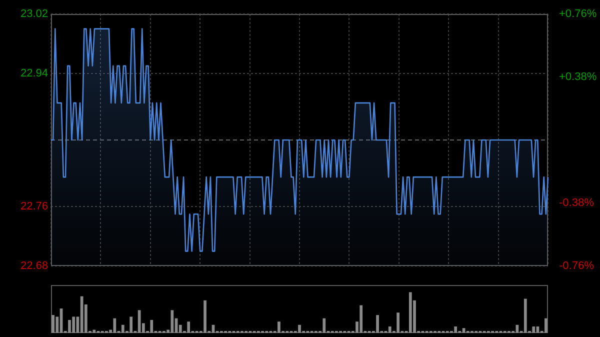 This screenshot has height=337, width=600. I want to click on y2-tick-label: -0.76%, so click(576, 266).